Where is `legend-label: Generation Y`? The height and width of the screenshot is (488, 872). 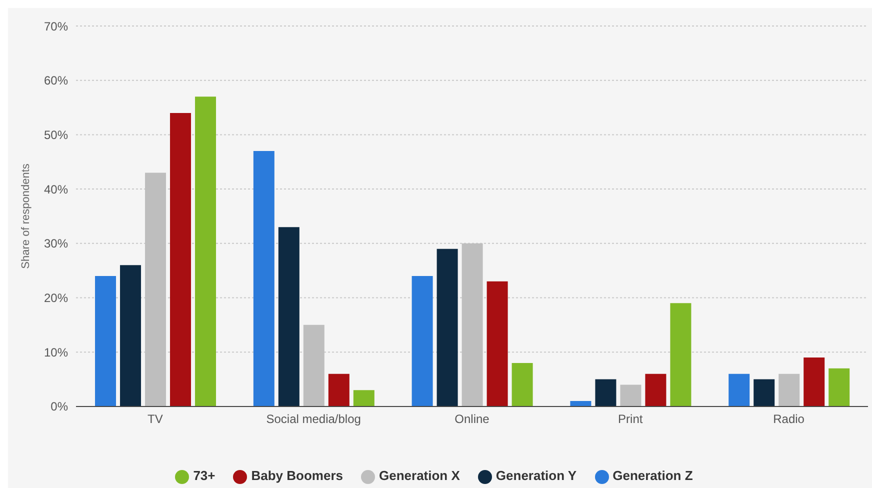 legend-label: Generation Y is located at coordinates (536, 476).